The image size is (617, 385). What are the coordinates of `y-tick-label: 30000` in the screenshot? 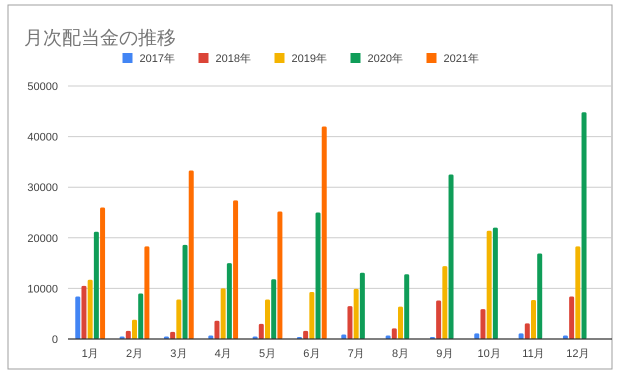 It's located at (42, 188).